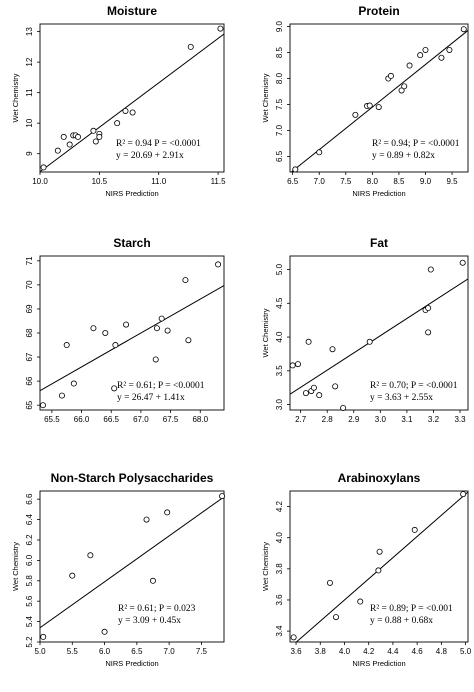 The width and height of the screenshot is (474, 692). What do you see at coordinates (452, 181) in the screenshot?
I see `x-tick-label: 9.5` at bounding box center [452, 181].